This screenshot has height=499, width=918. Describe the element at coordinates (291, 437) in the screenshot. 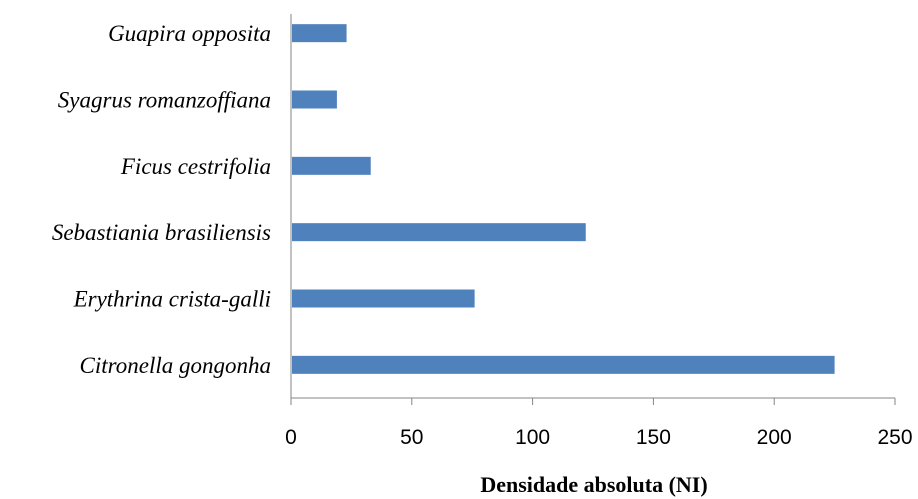

I see `x-tick-label: 0` at that location.